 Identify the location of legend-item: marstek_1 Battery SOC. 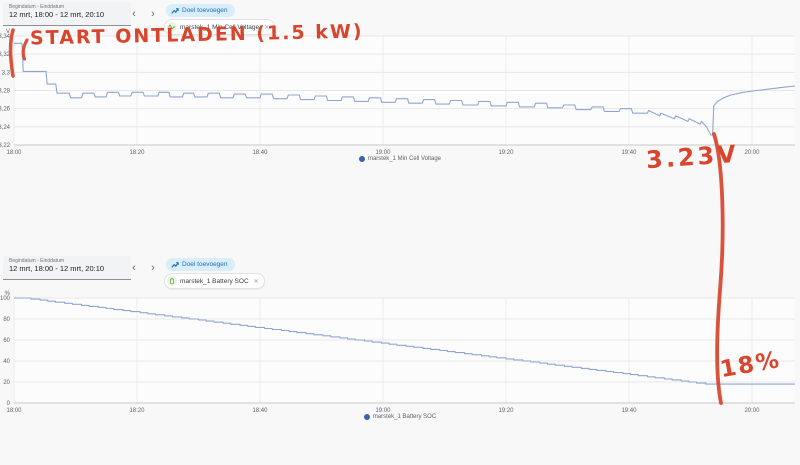
(400, 417).